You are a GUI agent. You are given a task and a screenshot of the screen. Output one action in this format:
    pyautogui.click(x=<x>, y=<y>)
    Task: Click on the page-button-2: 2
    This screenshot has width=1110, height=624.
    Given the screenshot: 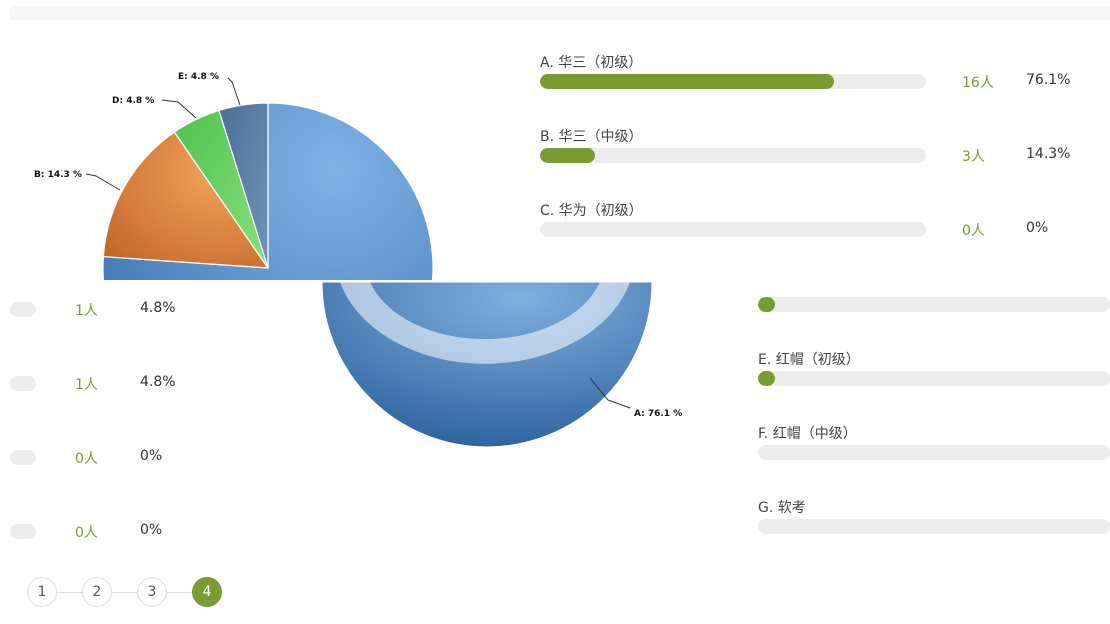 What is the action you would take?
    pyautogui.click(x=97, y=592)
    